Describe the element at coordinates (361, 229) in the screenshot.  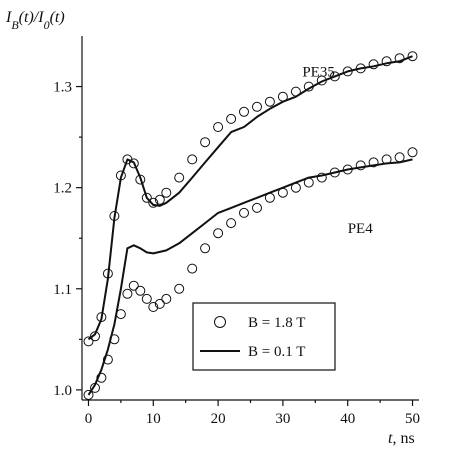
I see `annotation-pe4: PE4` at that location.